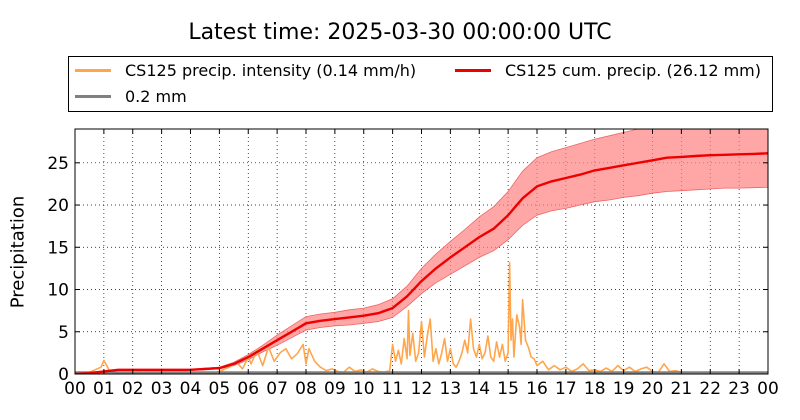 Image resolution: width=800 pixels, height=420 pixels. Describe the element at coordinates (710, 389) in the screenshot. I see `x-tick-label: 22` at that location.